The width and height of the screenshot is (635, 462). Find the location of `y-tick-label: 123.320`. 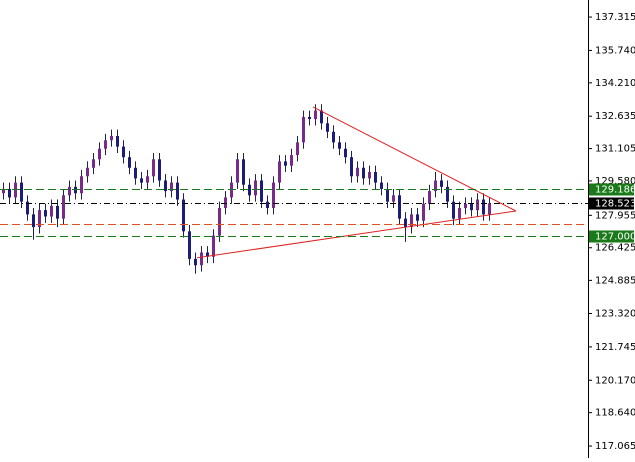

y-tick-label: 123.320 is located at coordinates (615, 314).